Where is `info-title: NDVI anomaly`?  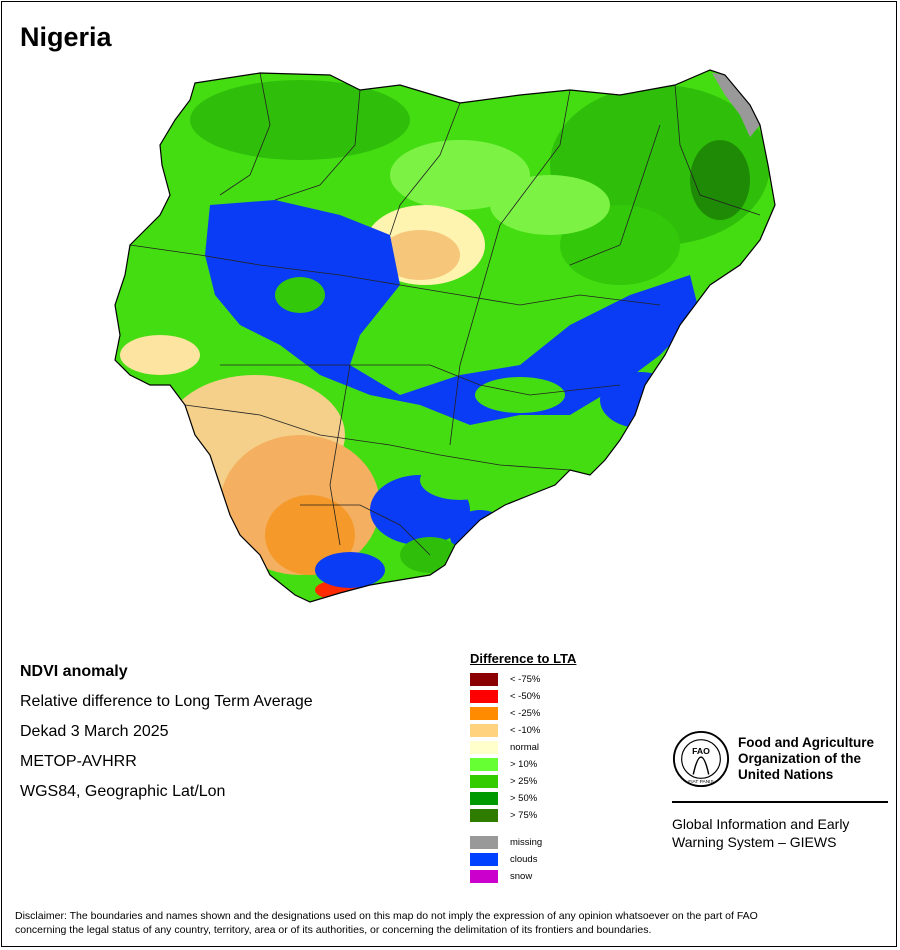 info-title: NDVI anomaly is located at coordinates (74, 671).